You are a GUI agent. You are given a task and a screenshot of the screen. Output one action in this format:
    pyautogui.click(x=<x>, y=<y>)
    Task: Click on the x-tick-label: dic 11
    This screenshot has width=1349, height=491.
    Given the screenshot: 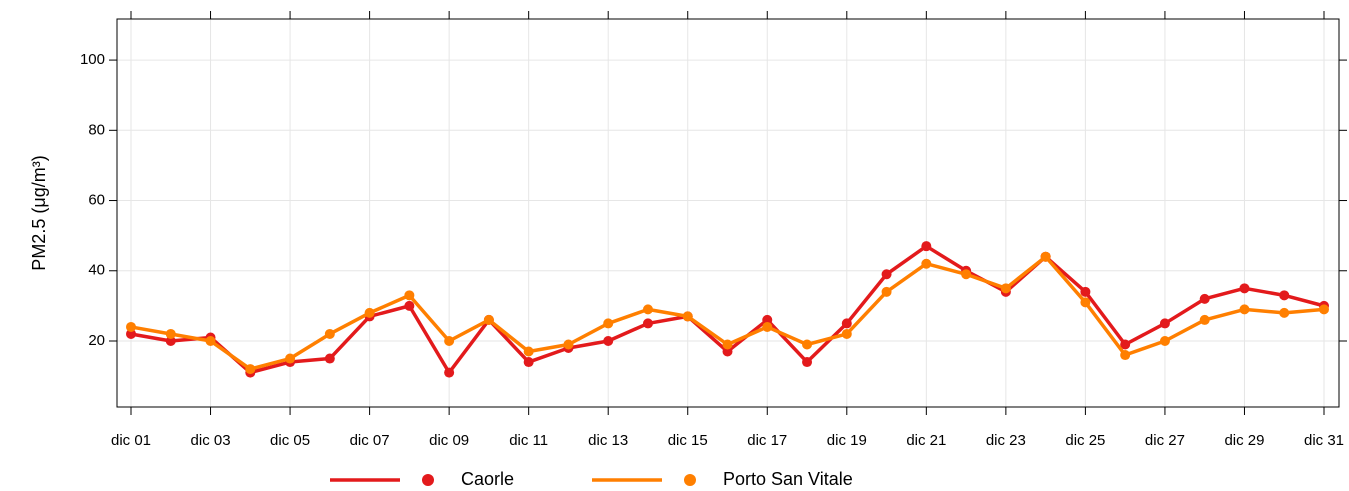 What is the action you would take?
    pyautogui.click(x=528, y=440)
    